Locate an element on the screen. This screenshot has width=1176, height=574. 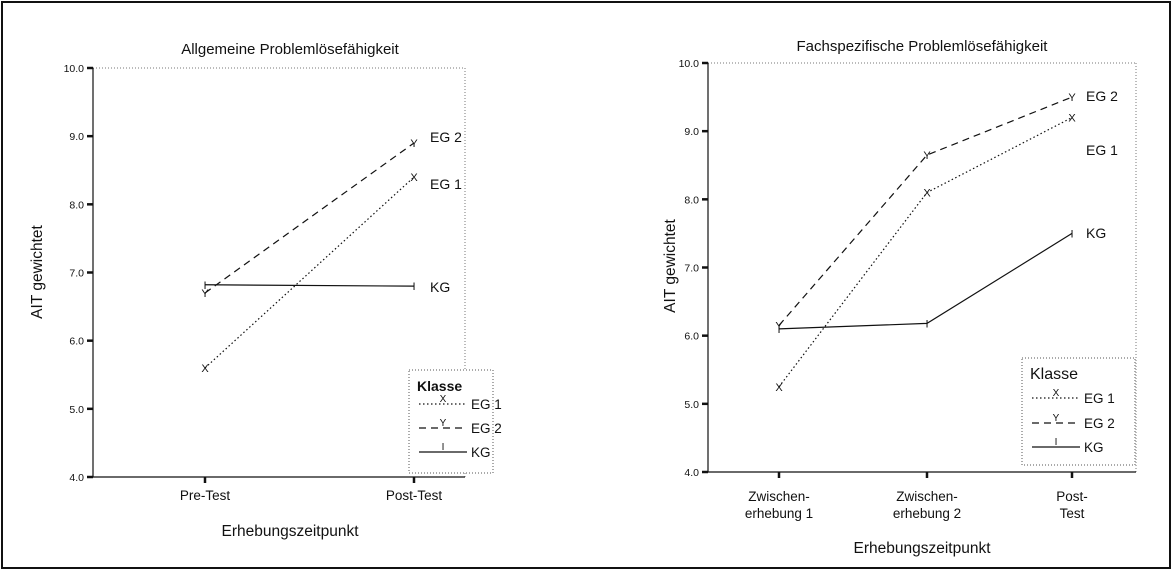
chart-title: Allgemeine Problemlösefähigkeit is located at coordinates (290, 49).